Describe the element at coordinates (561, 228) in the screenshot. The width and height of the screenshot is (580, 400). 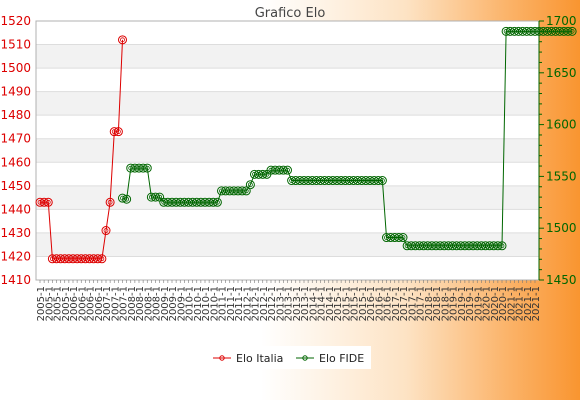
I see `right-tick-label: 1500` at that location.